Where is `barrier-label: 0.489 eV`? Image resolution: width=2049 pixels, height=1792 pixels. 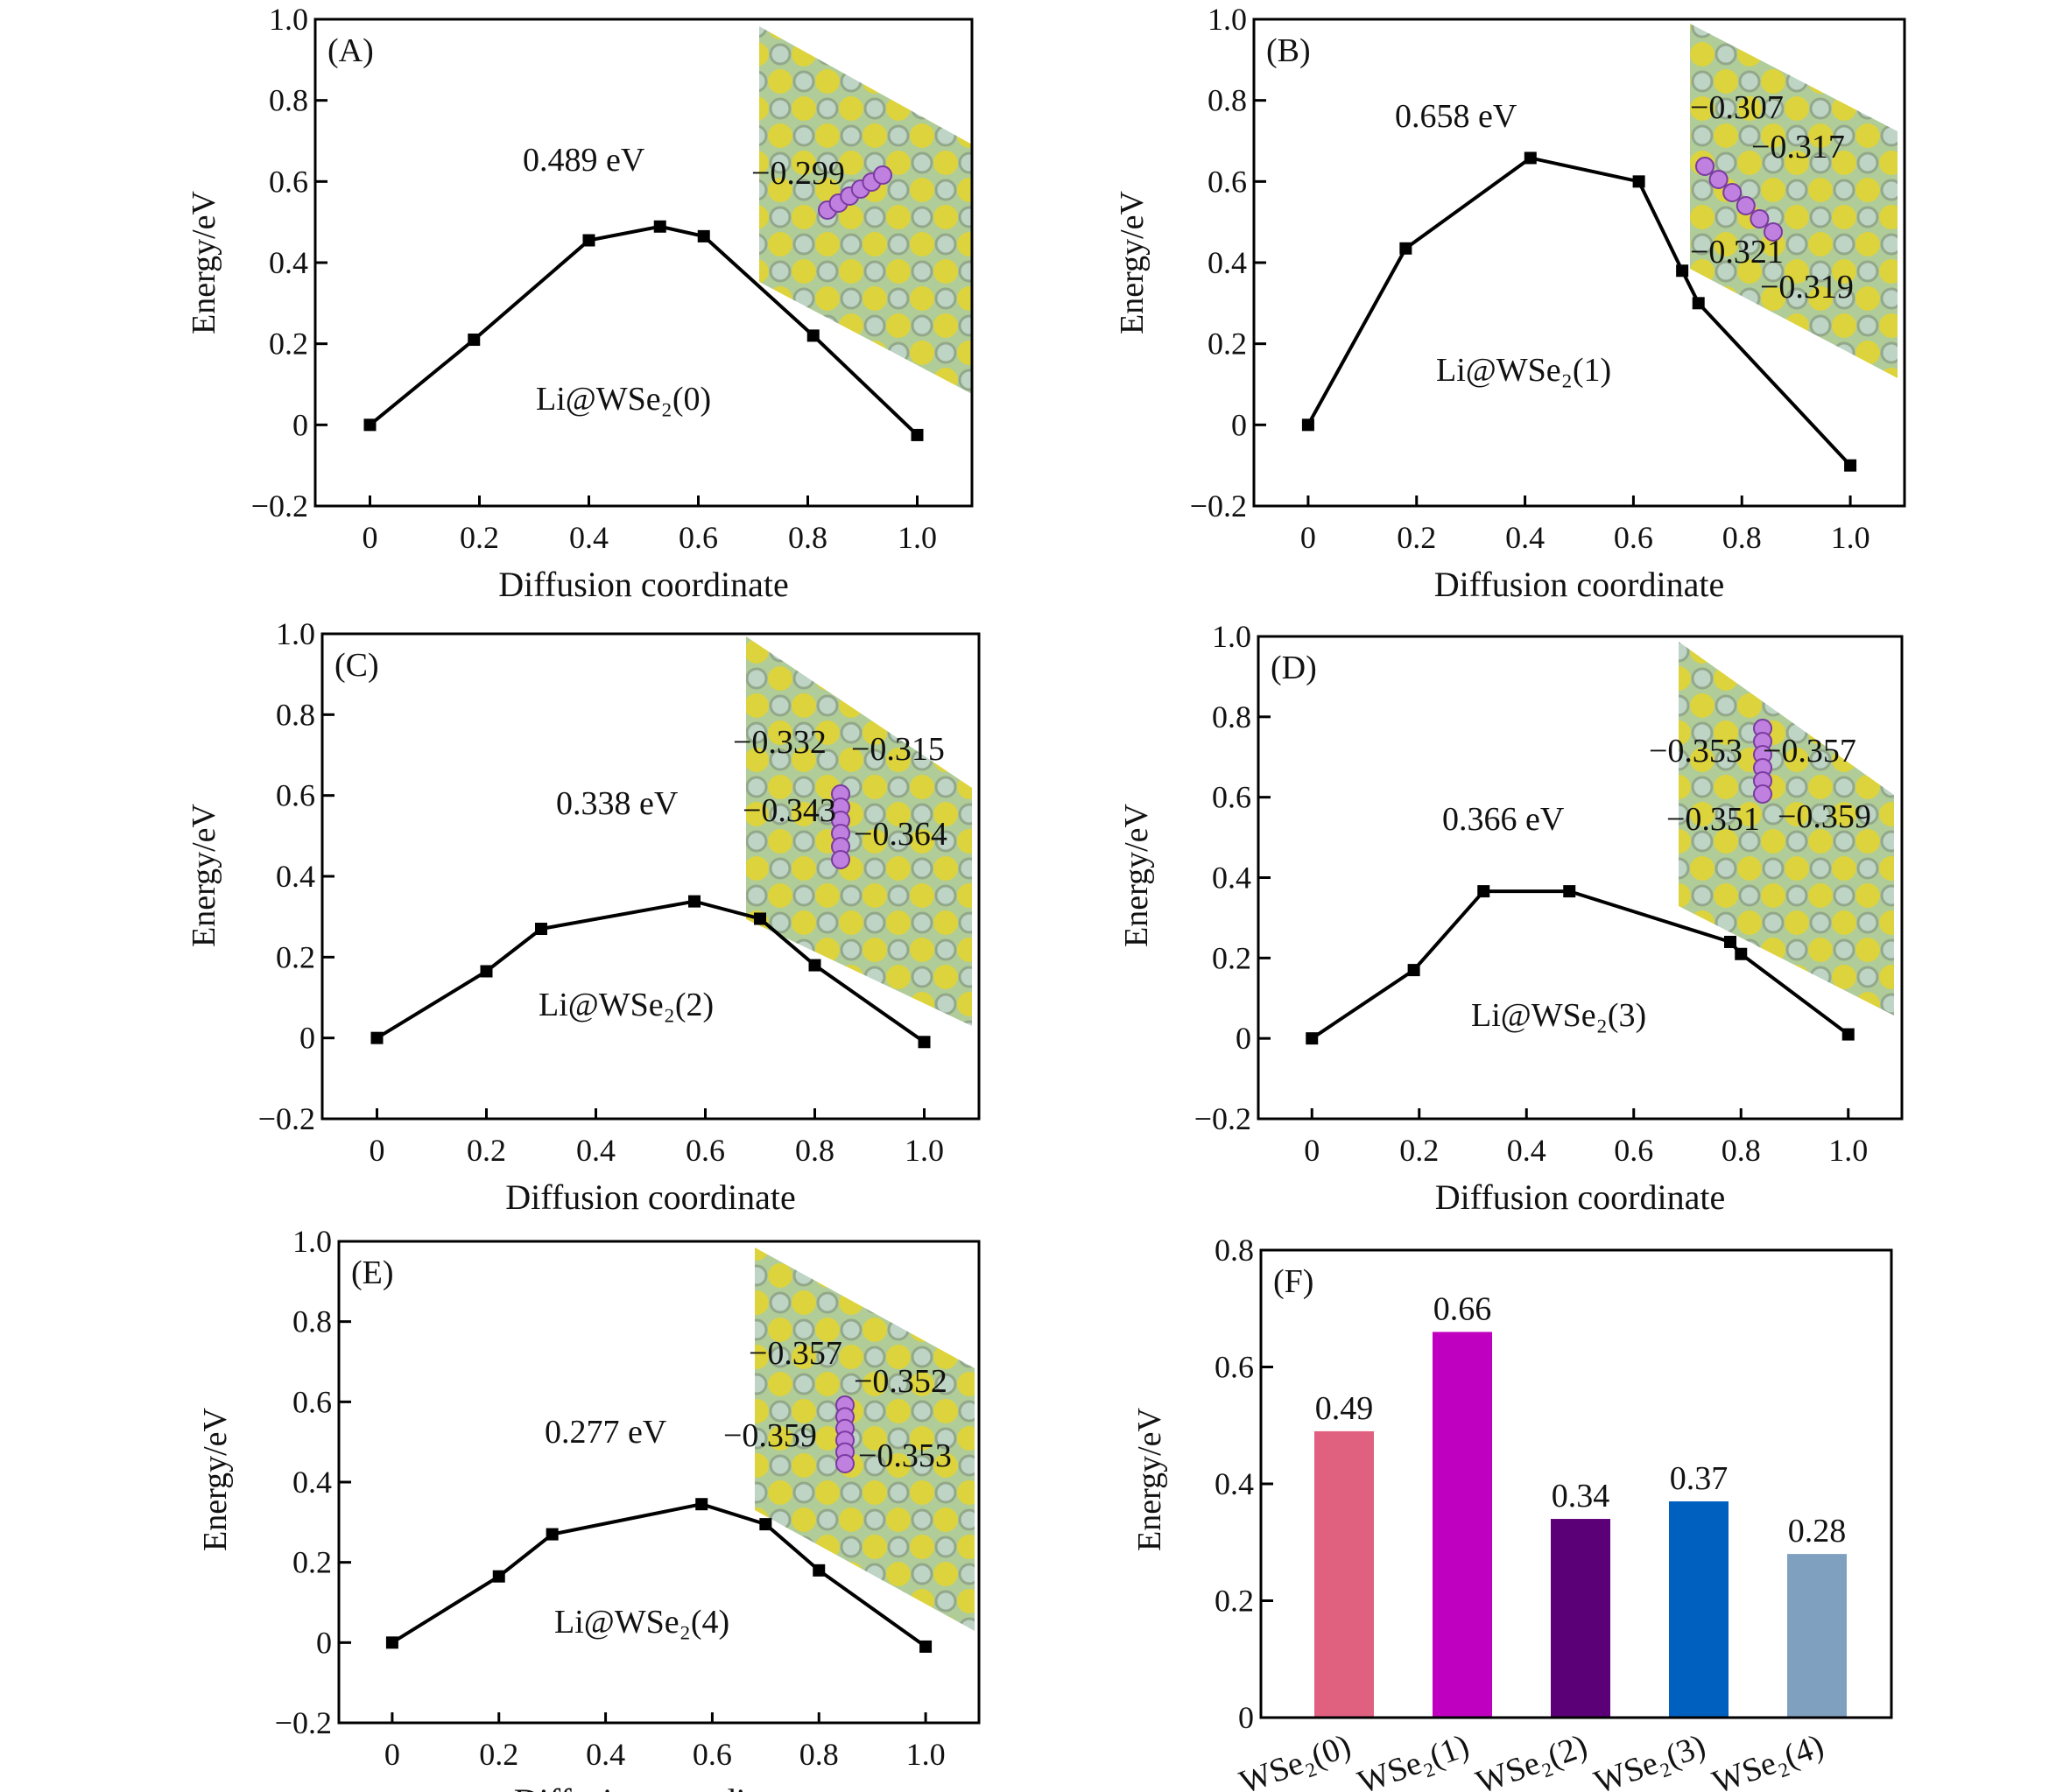 barrier-label: 0.489 eV is located at coordinates (584, 160).